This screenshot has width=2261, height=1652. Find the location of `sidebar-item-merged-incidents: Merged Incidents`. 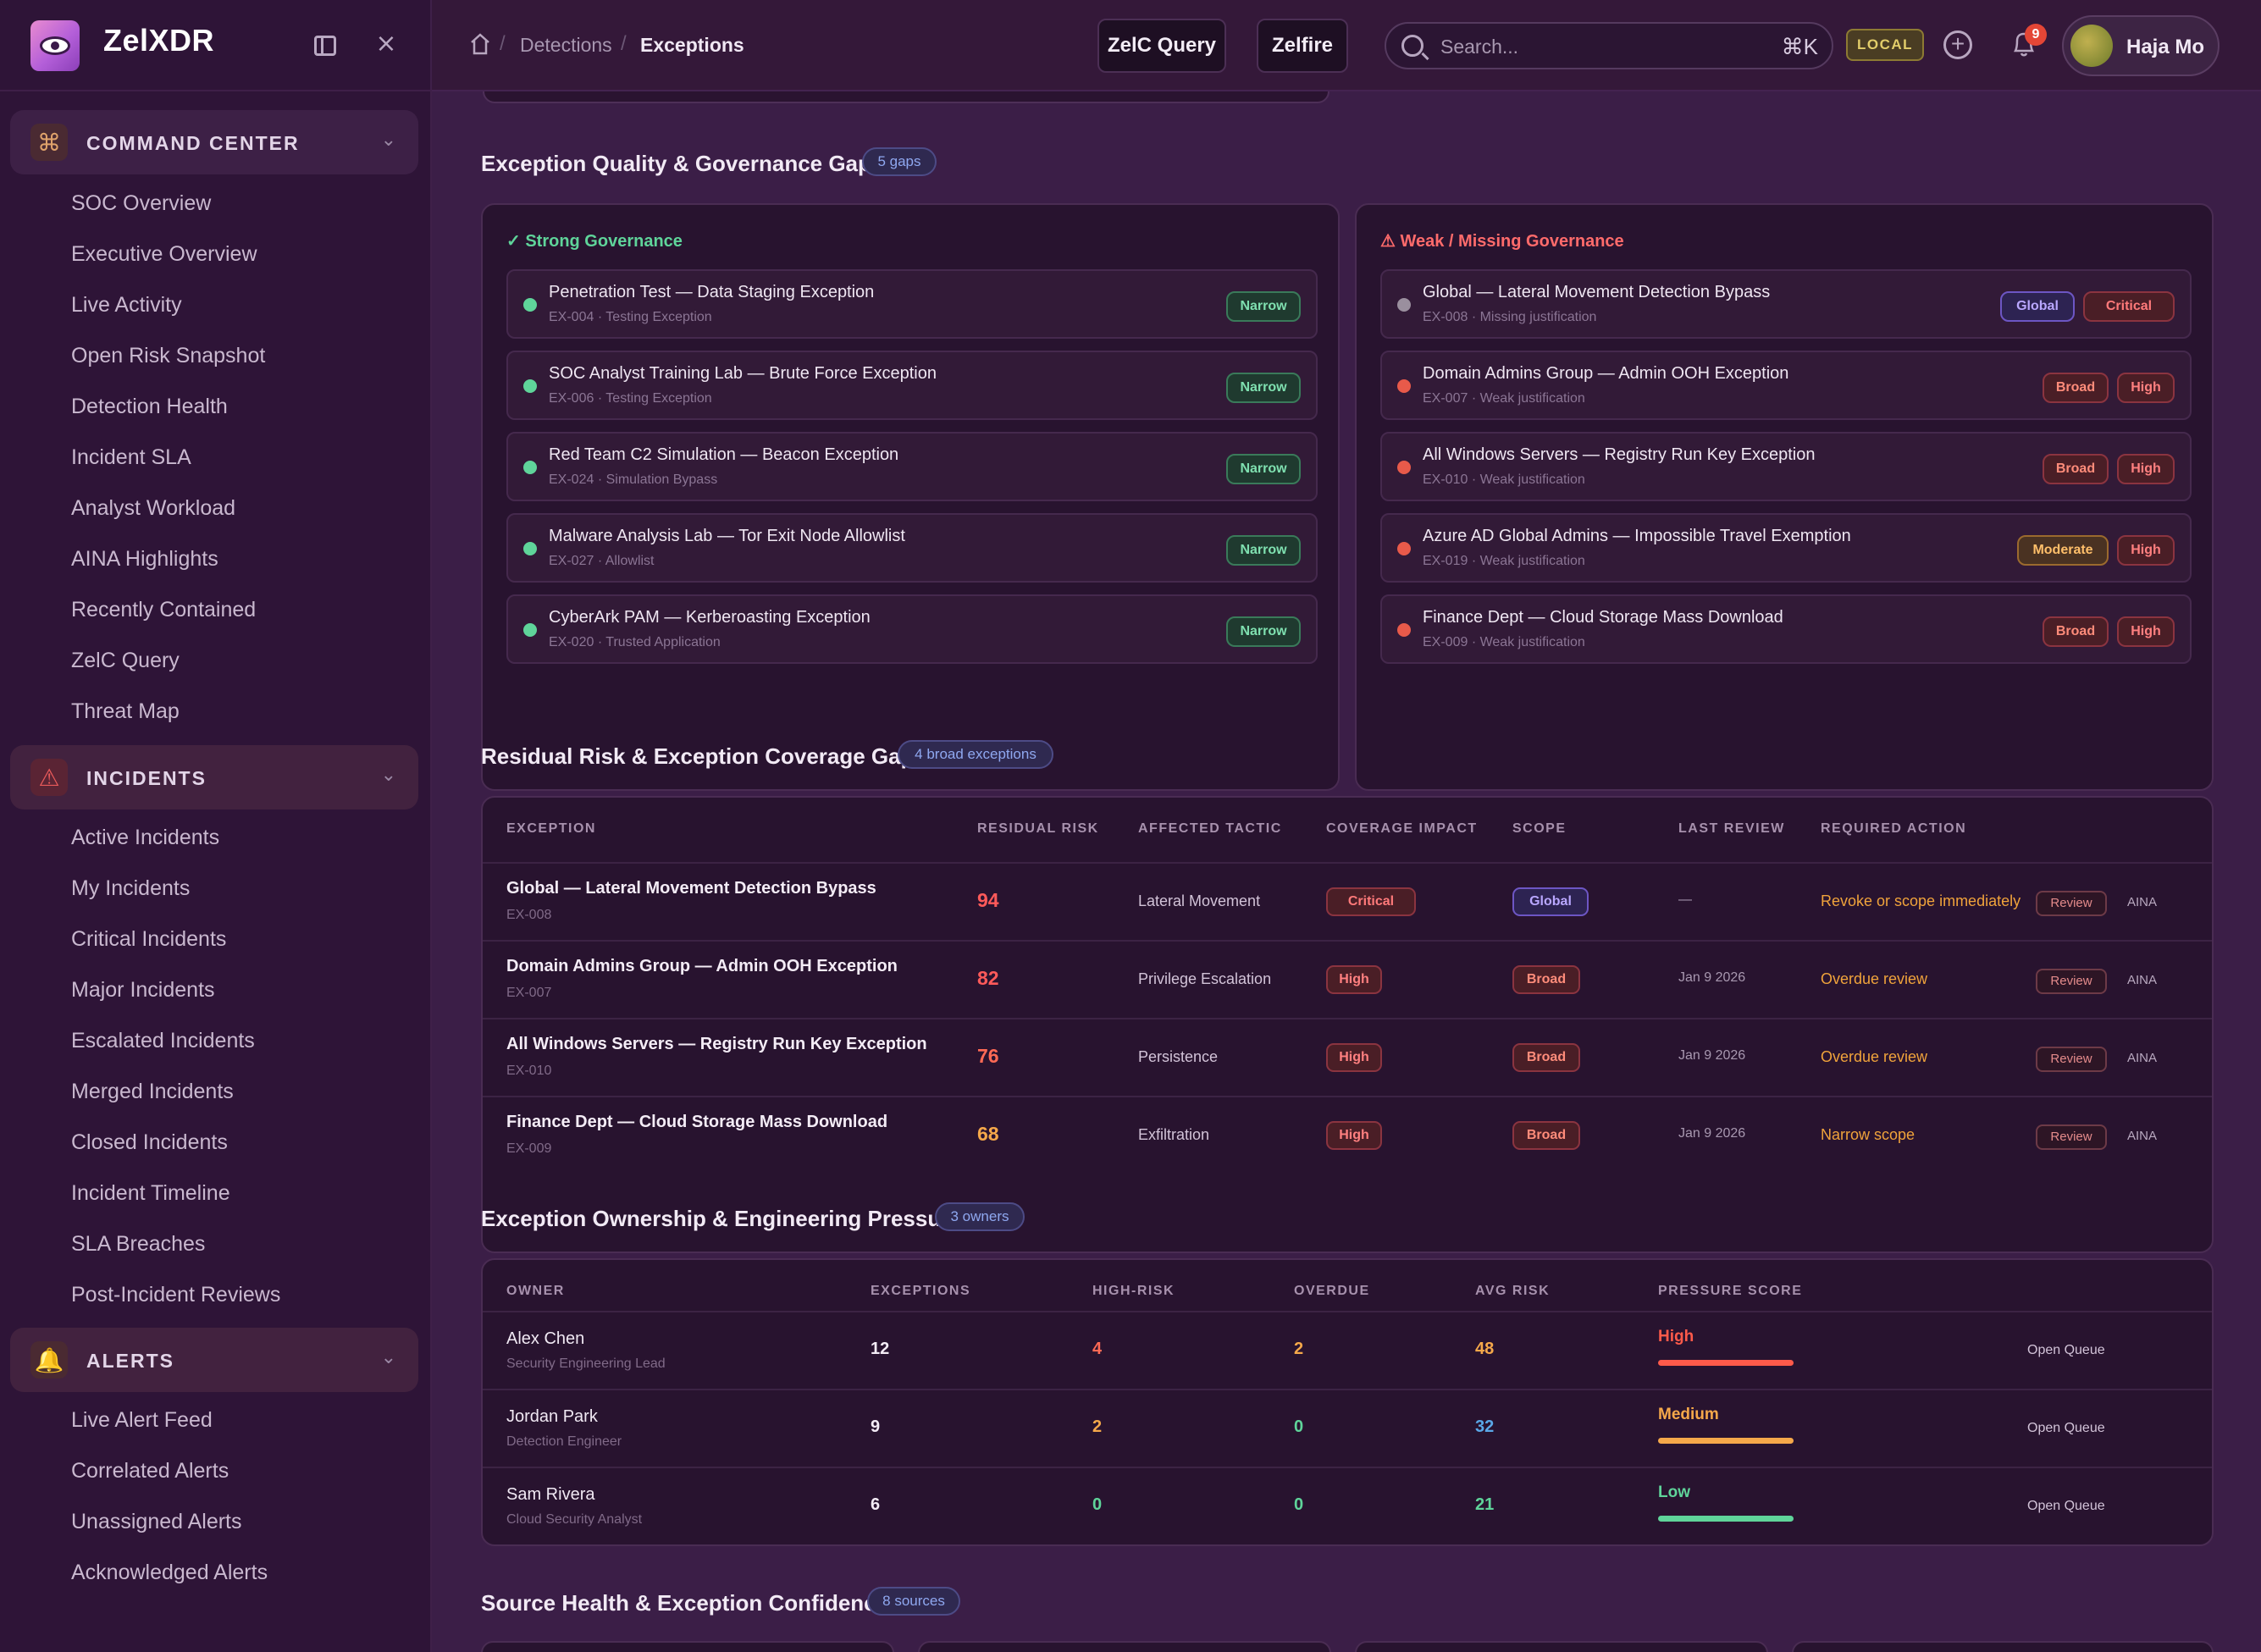

sidebar-item-merged-incidents: Merged Incidents is located at coordinates (153, 1091).